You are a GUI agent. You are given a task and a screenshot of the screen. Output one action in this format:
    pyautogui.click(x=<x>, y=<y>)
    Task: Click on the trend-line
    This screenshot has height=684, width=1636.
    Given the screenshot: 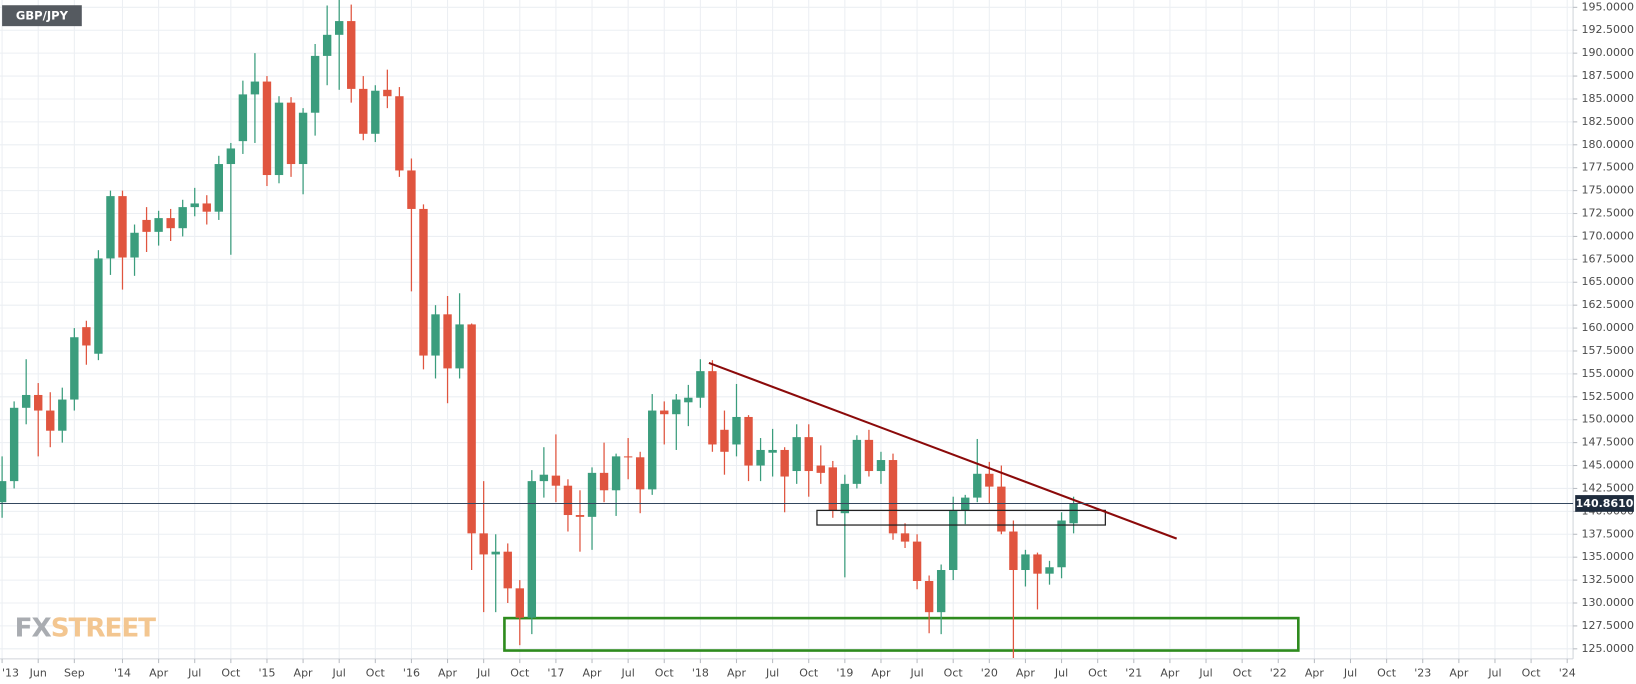 What is the action you would take?
    pyautogui.click(x=943, y=450)
    